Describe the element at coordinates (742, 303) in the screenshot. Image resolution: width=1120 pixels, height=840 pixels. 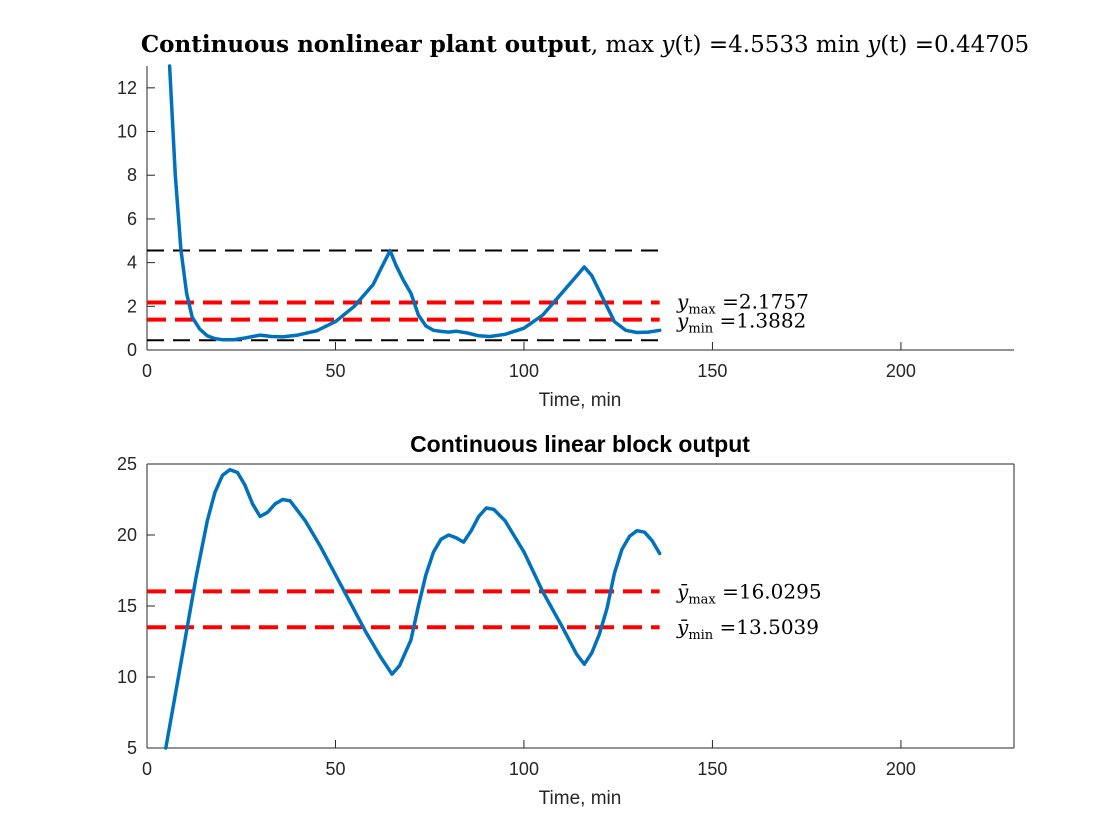
I see `top-annotation-max: ymax =2.1757` at that location.